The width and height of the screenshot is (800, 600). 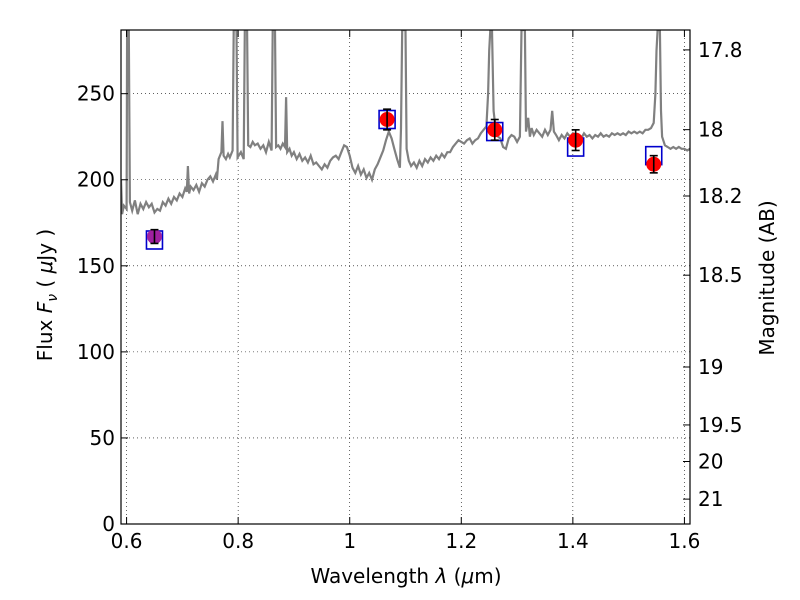 I want to click on x-axis-label: Wavelength λ (μm), so click(x=405, y=576).